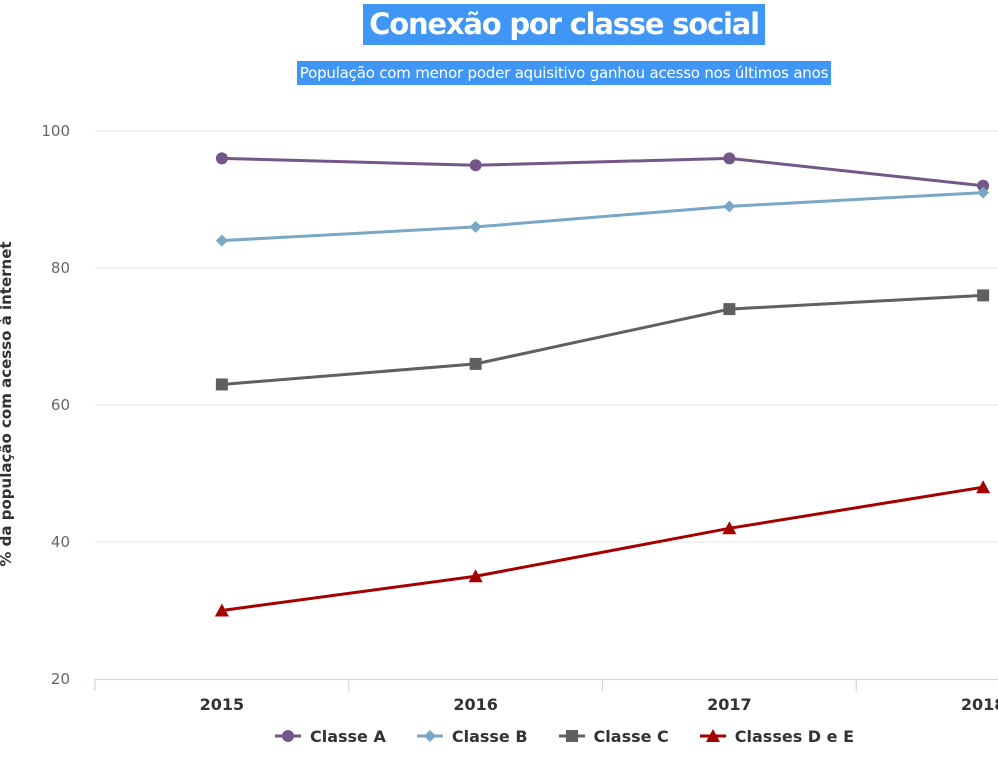 The height and width of the screenshot is (775, 998). What do you see at coordinates (489, 736) in the screenshot?
I see `legend-label: Classe B` at bounding box center [489, 736].